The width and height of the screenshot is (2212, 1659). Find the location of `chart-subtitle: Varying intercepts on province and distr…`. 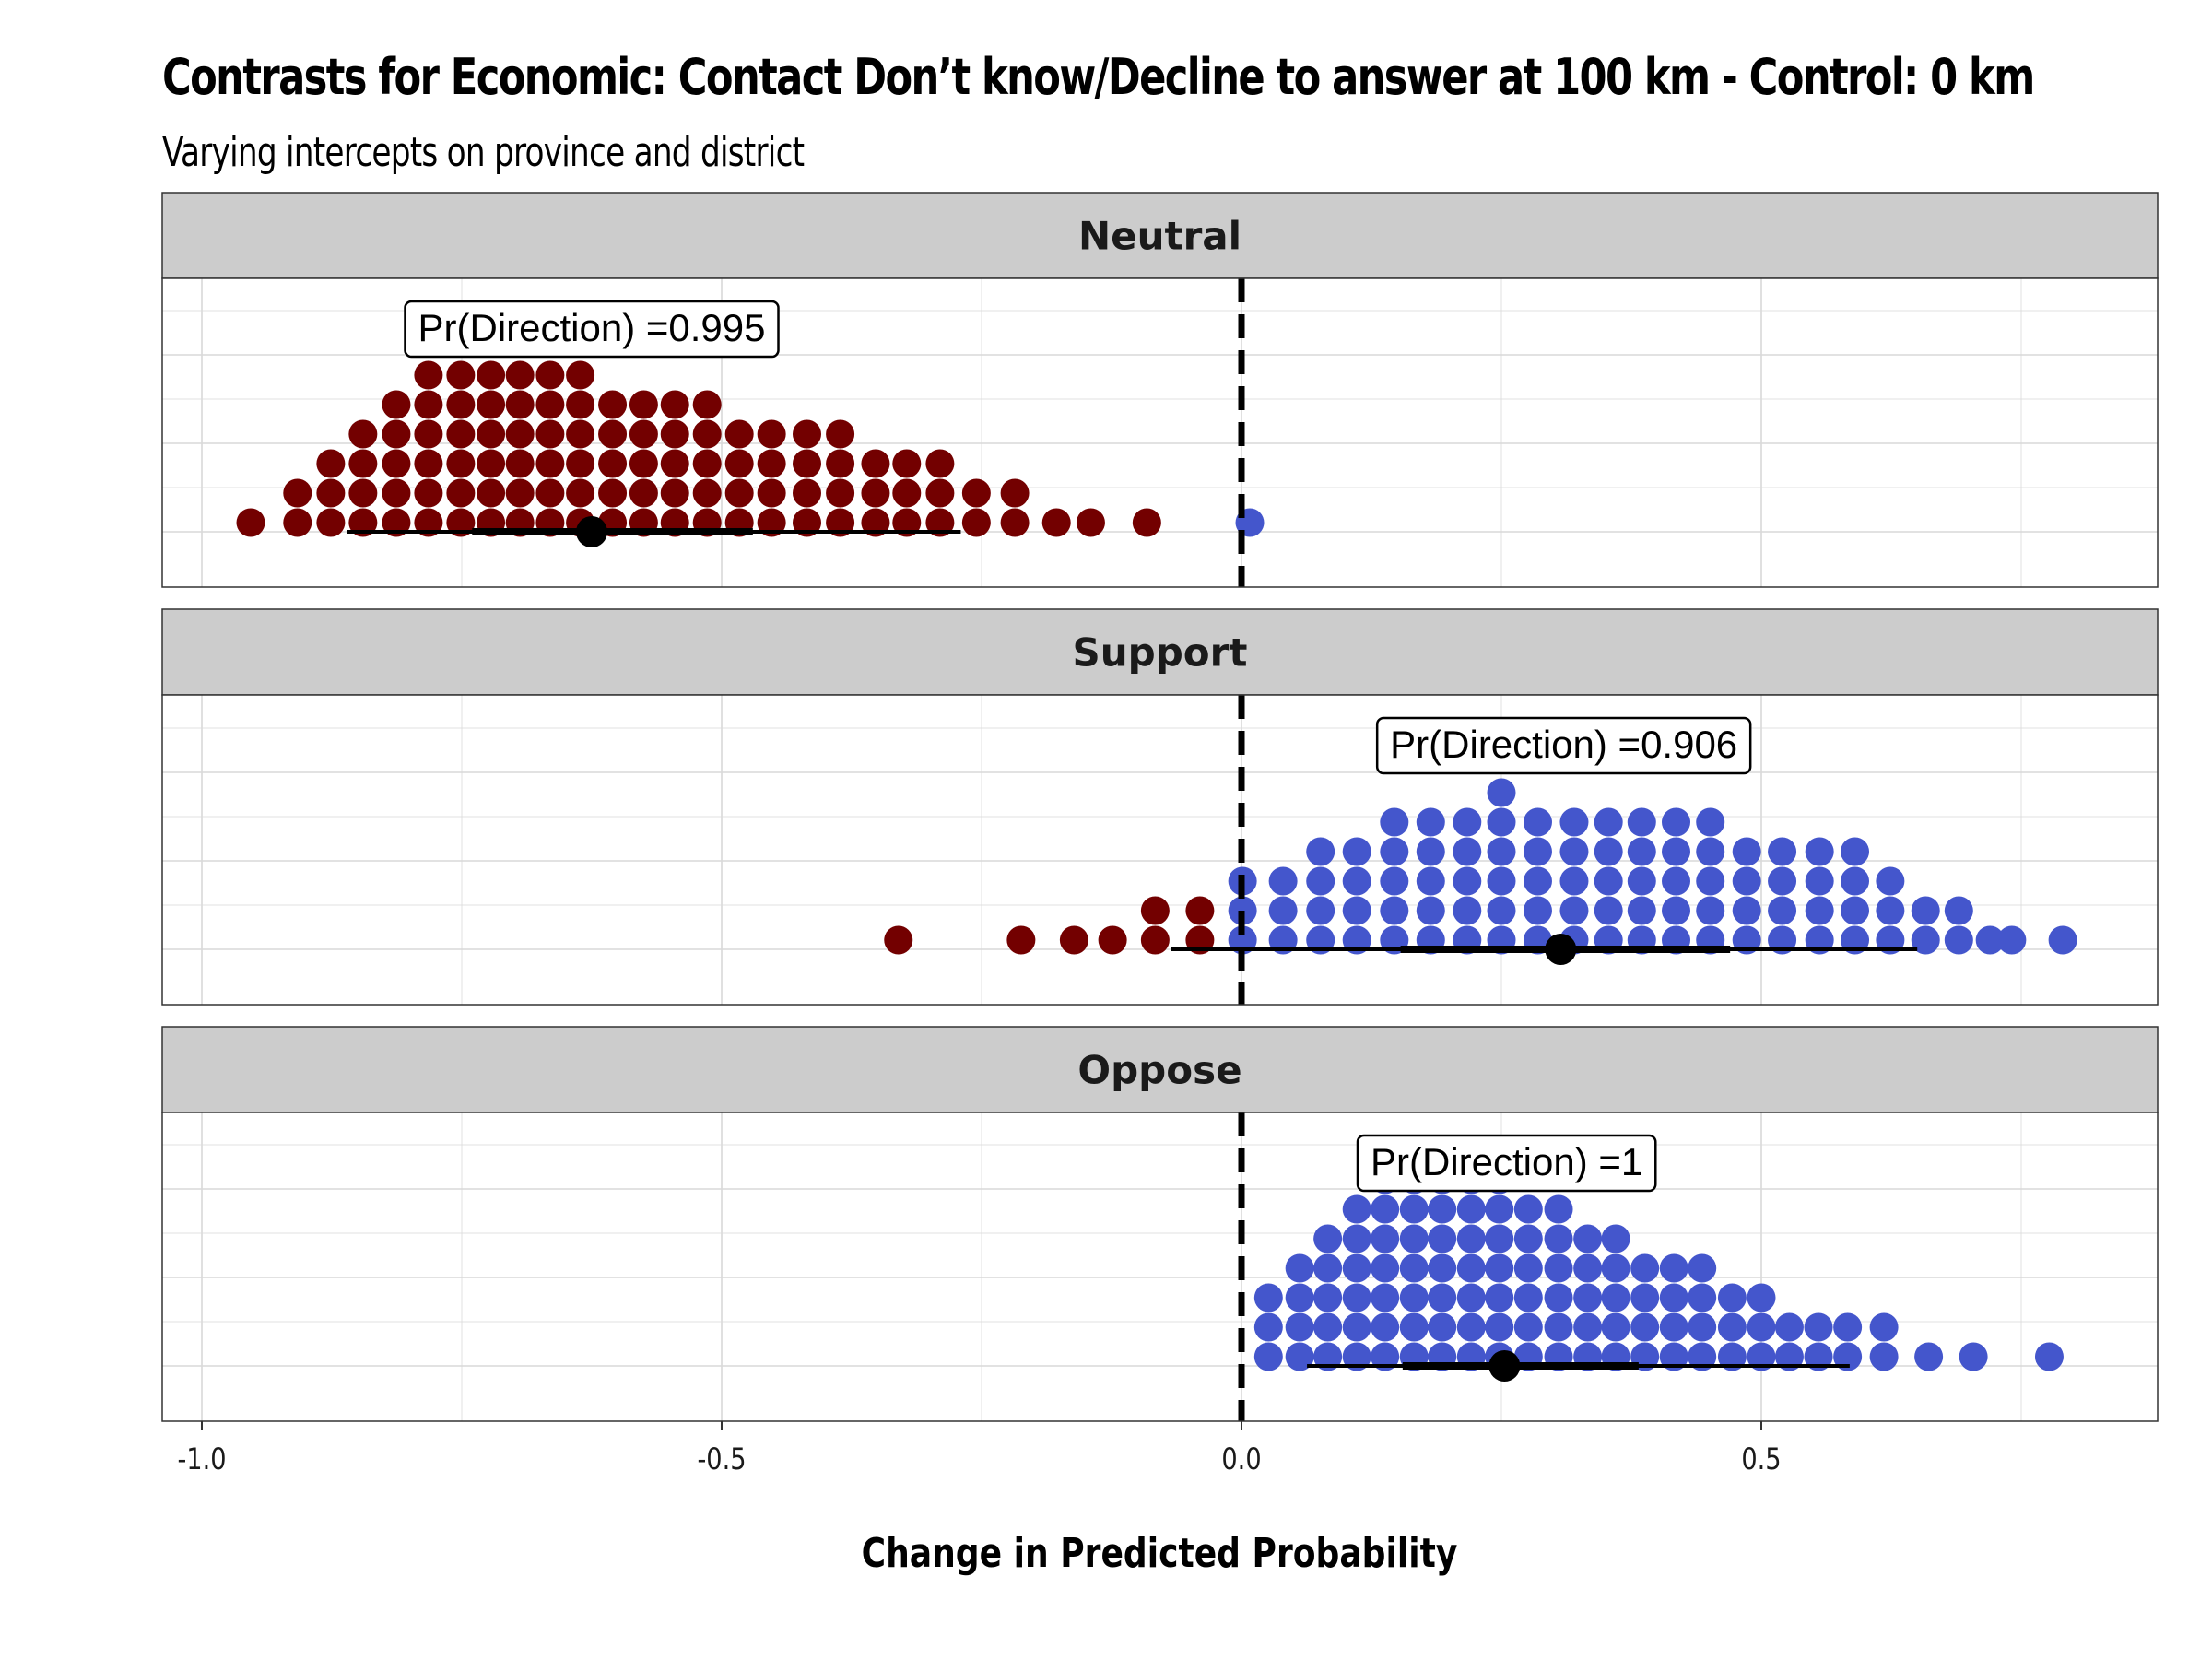

chart-subtitle: Varying intercepts on province and distr… is located at coordinates (483, 152).